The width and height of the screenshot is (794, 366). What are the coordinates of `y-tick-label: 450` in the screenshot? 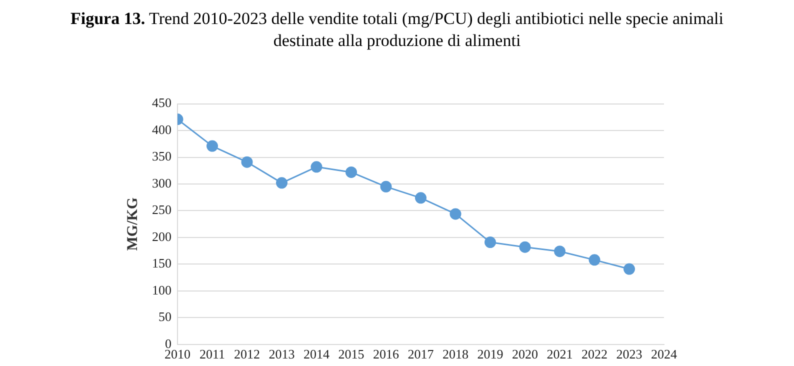 It's located at (162, 102).